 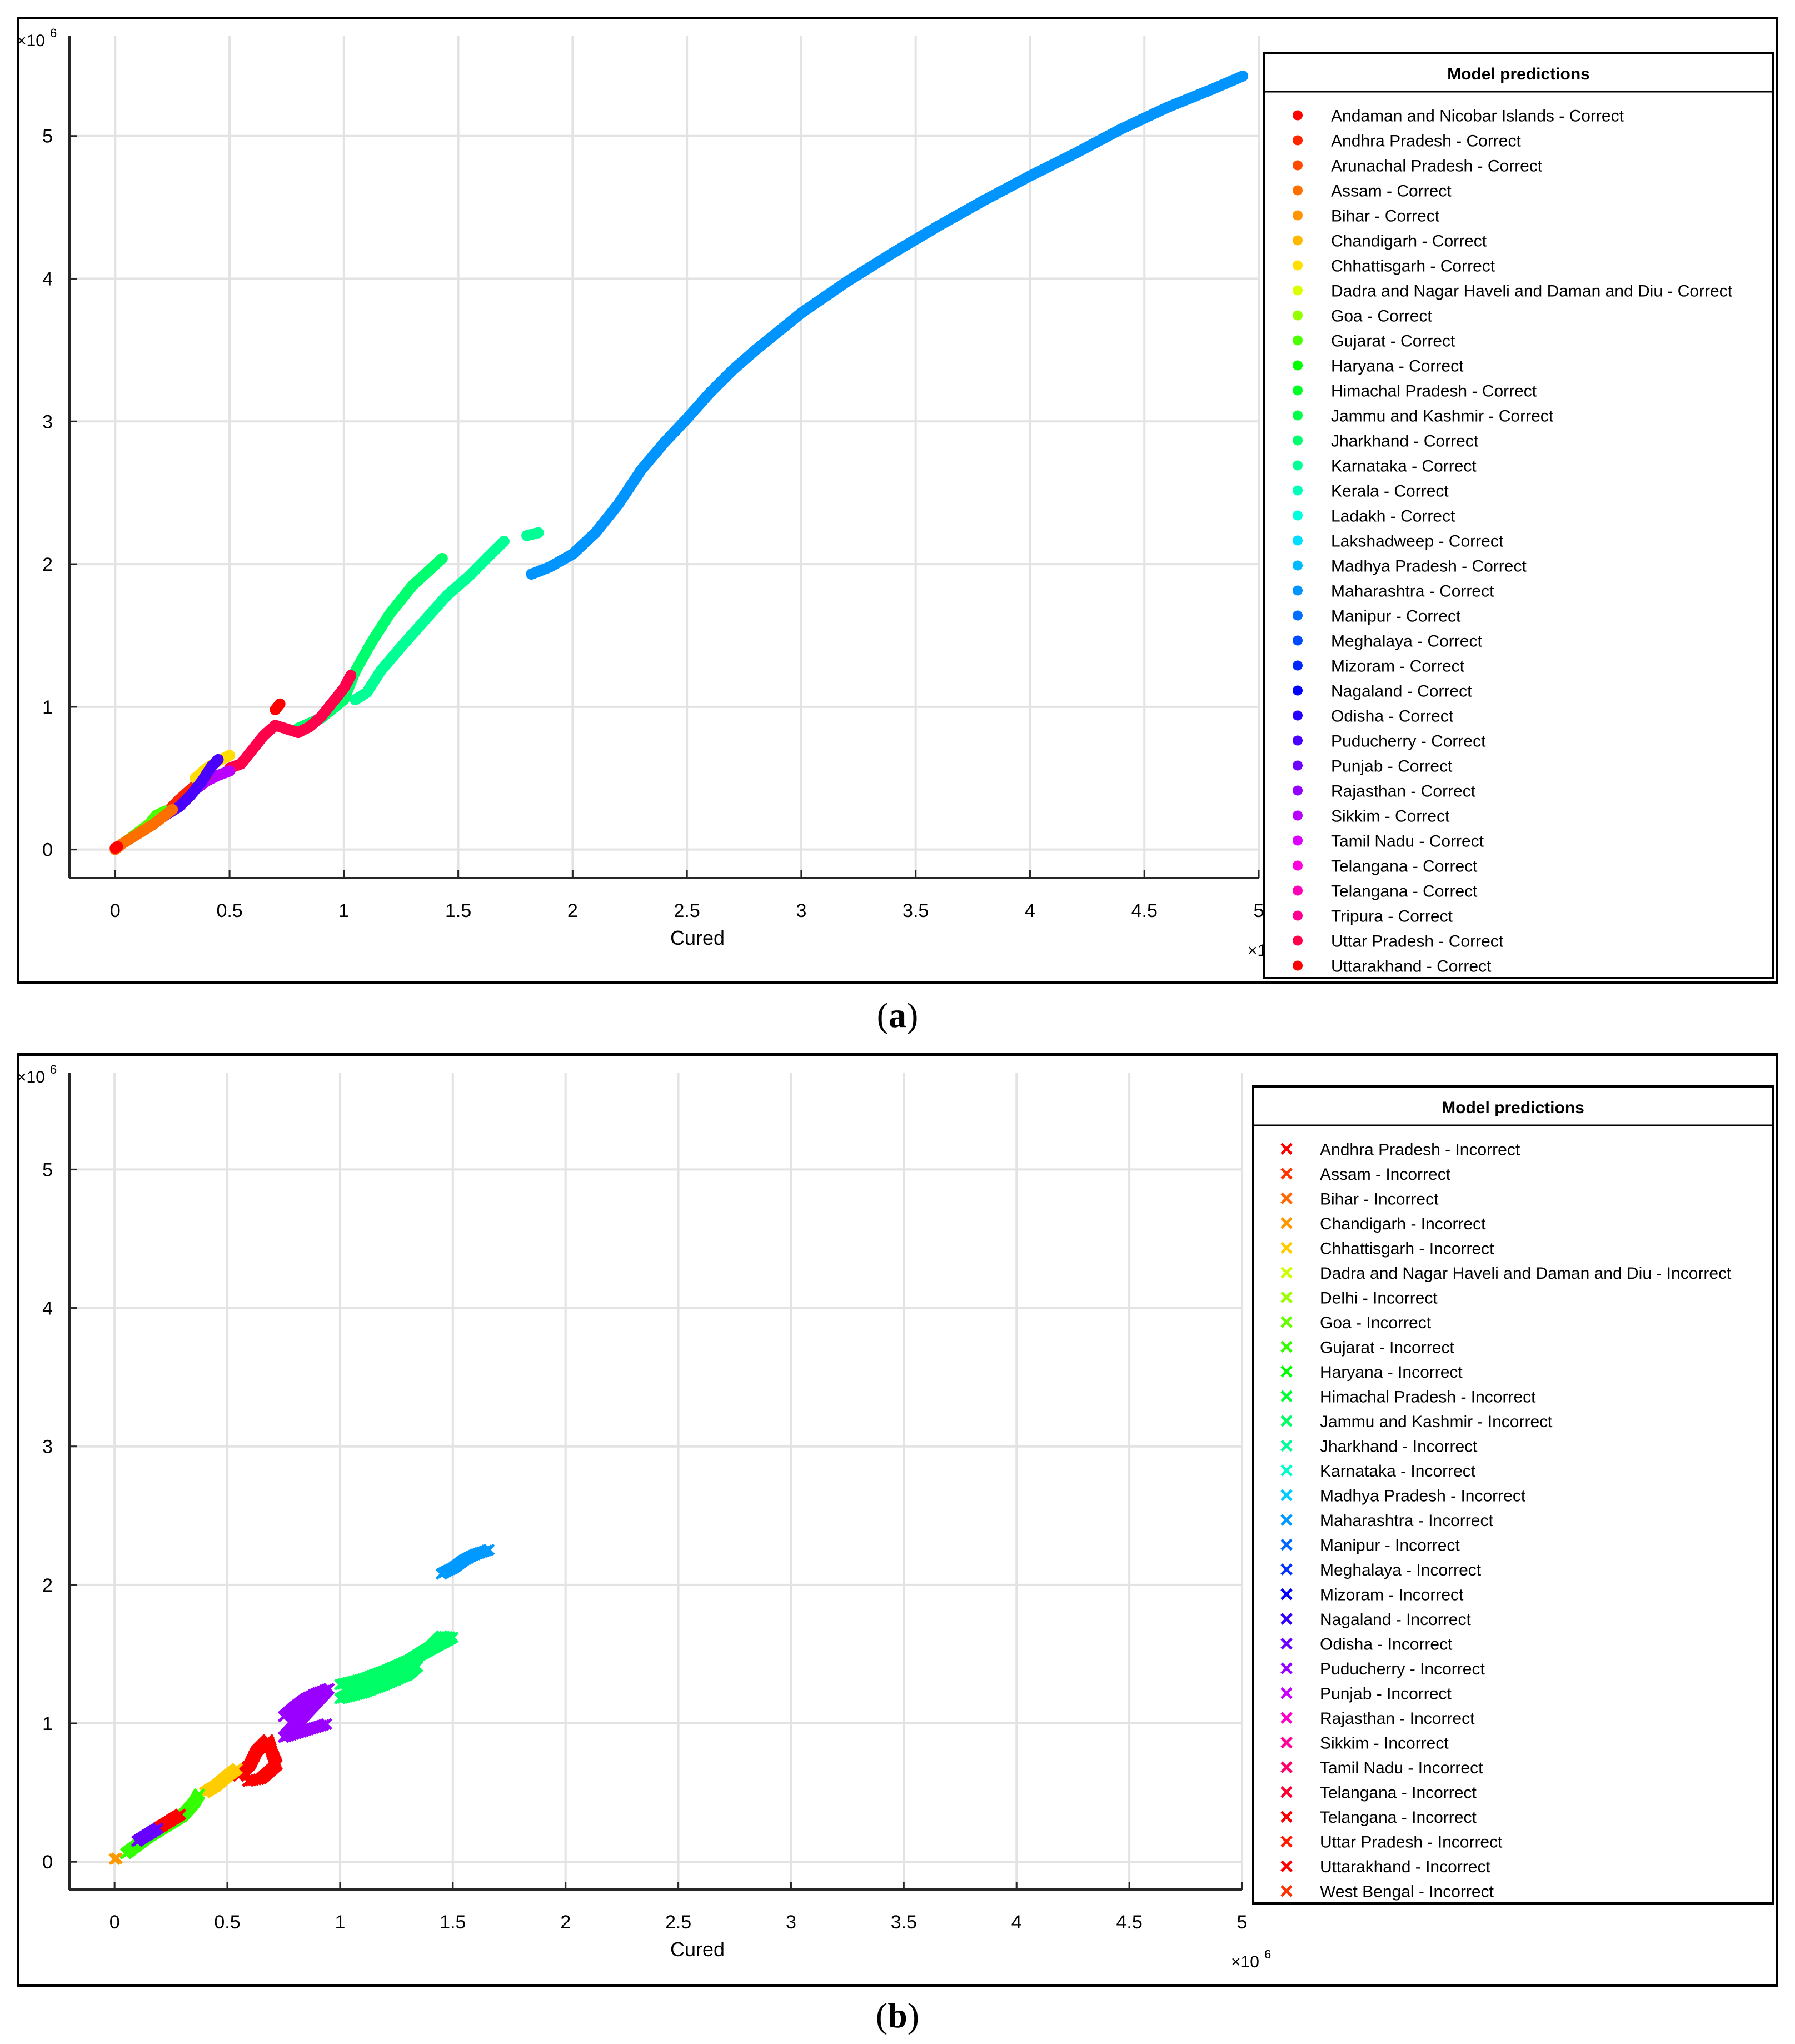 What do you see at coordinates (1518, 515) in the screenshot?
I see `chart-a-legend-box` at bounding box center [1518, 515].